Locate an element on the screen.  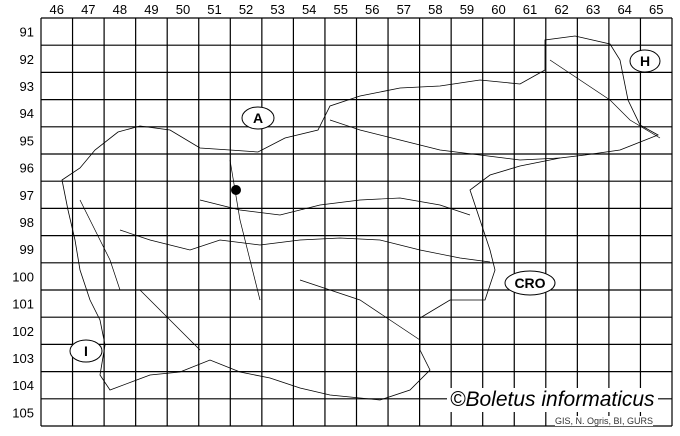
row-label: 91 is located at coordinates (27, 32).